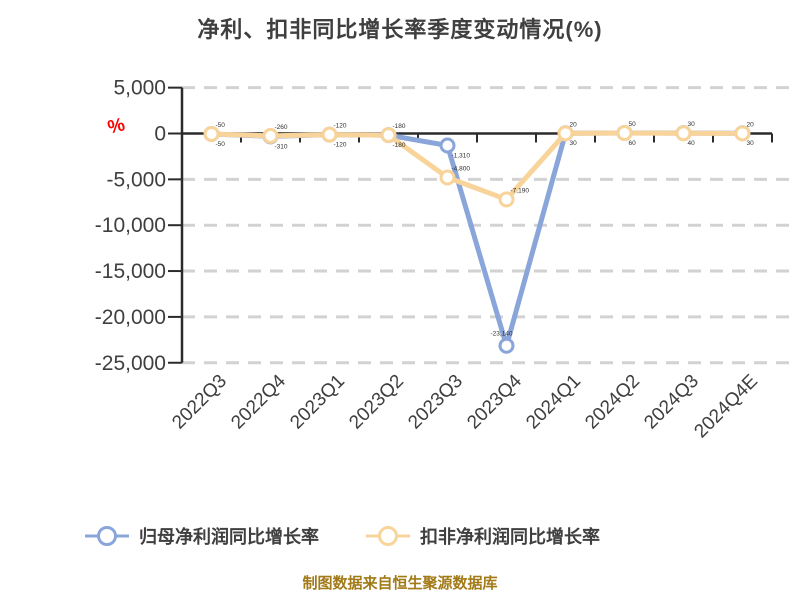  What do you see at coordinates (199, 402) in the screenshot?
I see `x-tick-label: 2022Q3` at bounding box center [199, 402].